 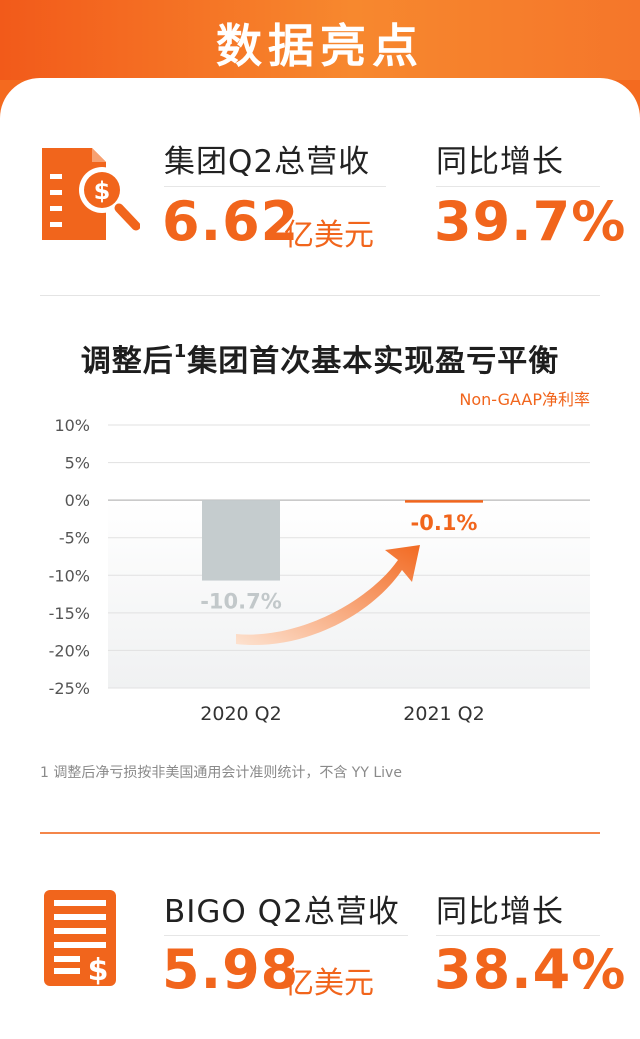 What do you see at coordinates (518, 935) in the screenshot?
I see `bigo-growth-underline` at bounding box center [518, 935].